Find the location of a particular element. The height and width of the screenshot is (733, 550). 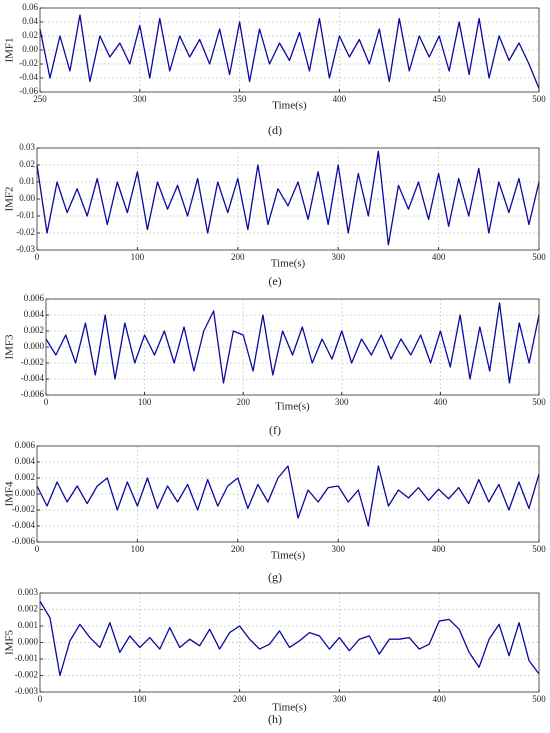

x-tick-label: 250 is located at coordinates (40, 99).